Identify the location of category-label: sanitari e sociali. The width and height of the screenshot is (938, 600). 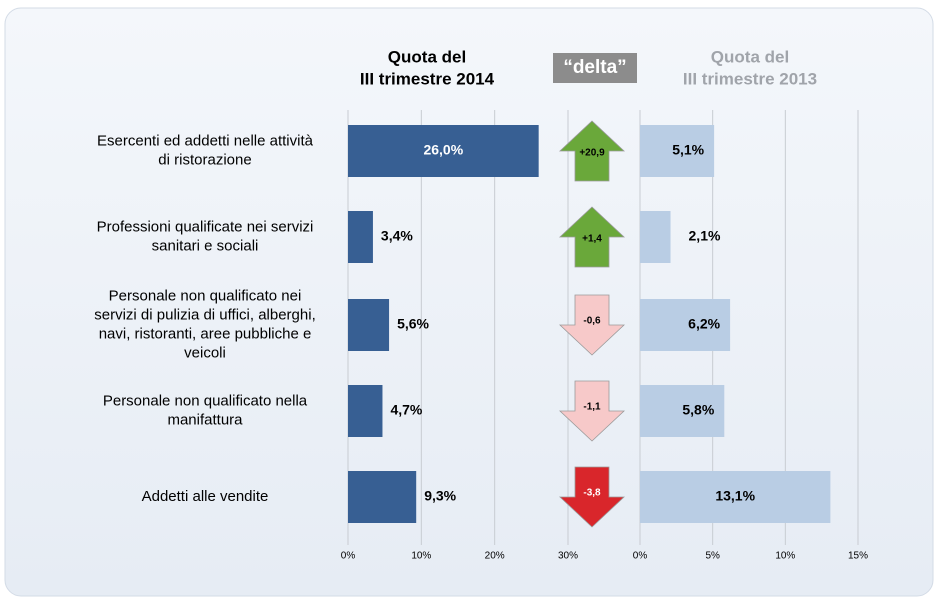
(205, 245).